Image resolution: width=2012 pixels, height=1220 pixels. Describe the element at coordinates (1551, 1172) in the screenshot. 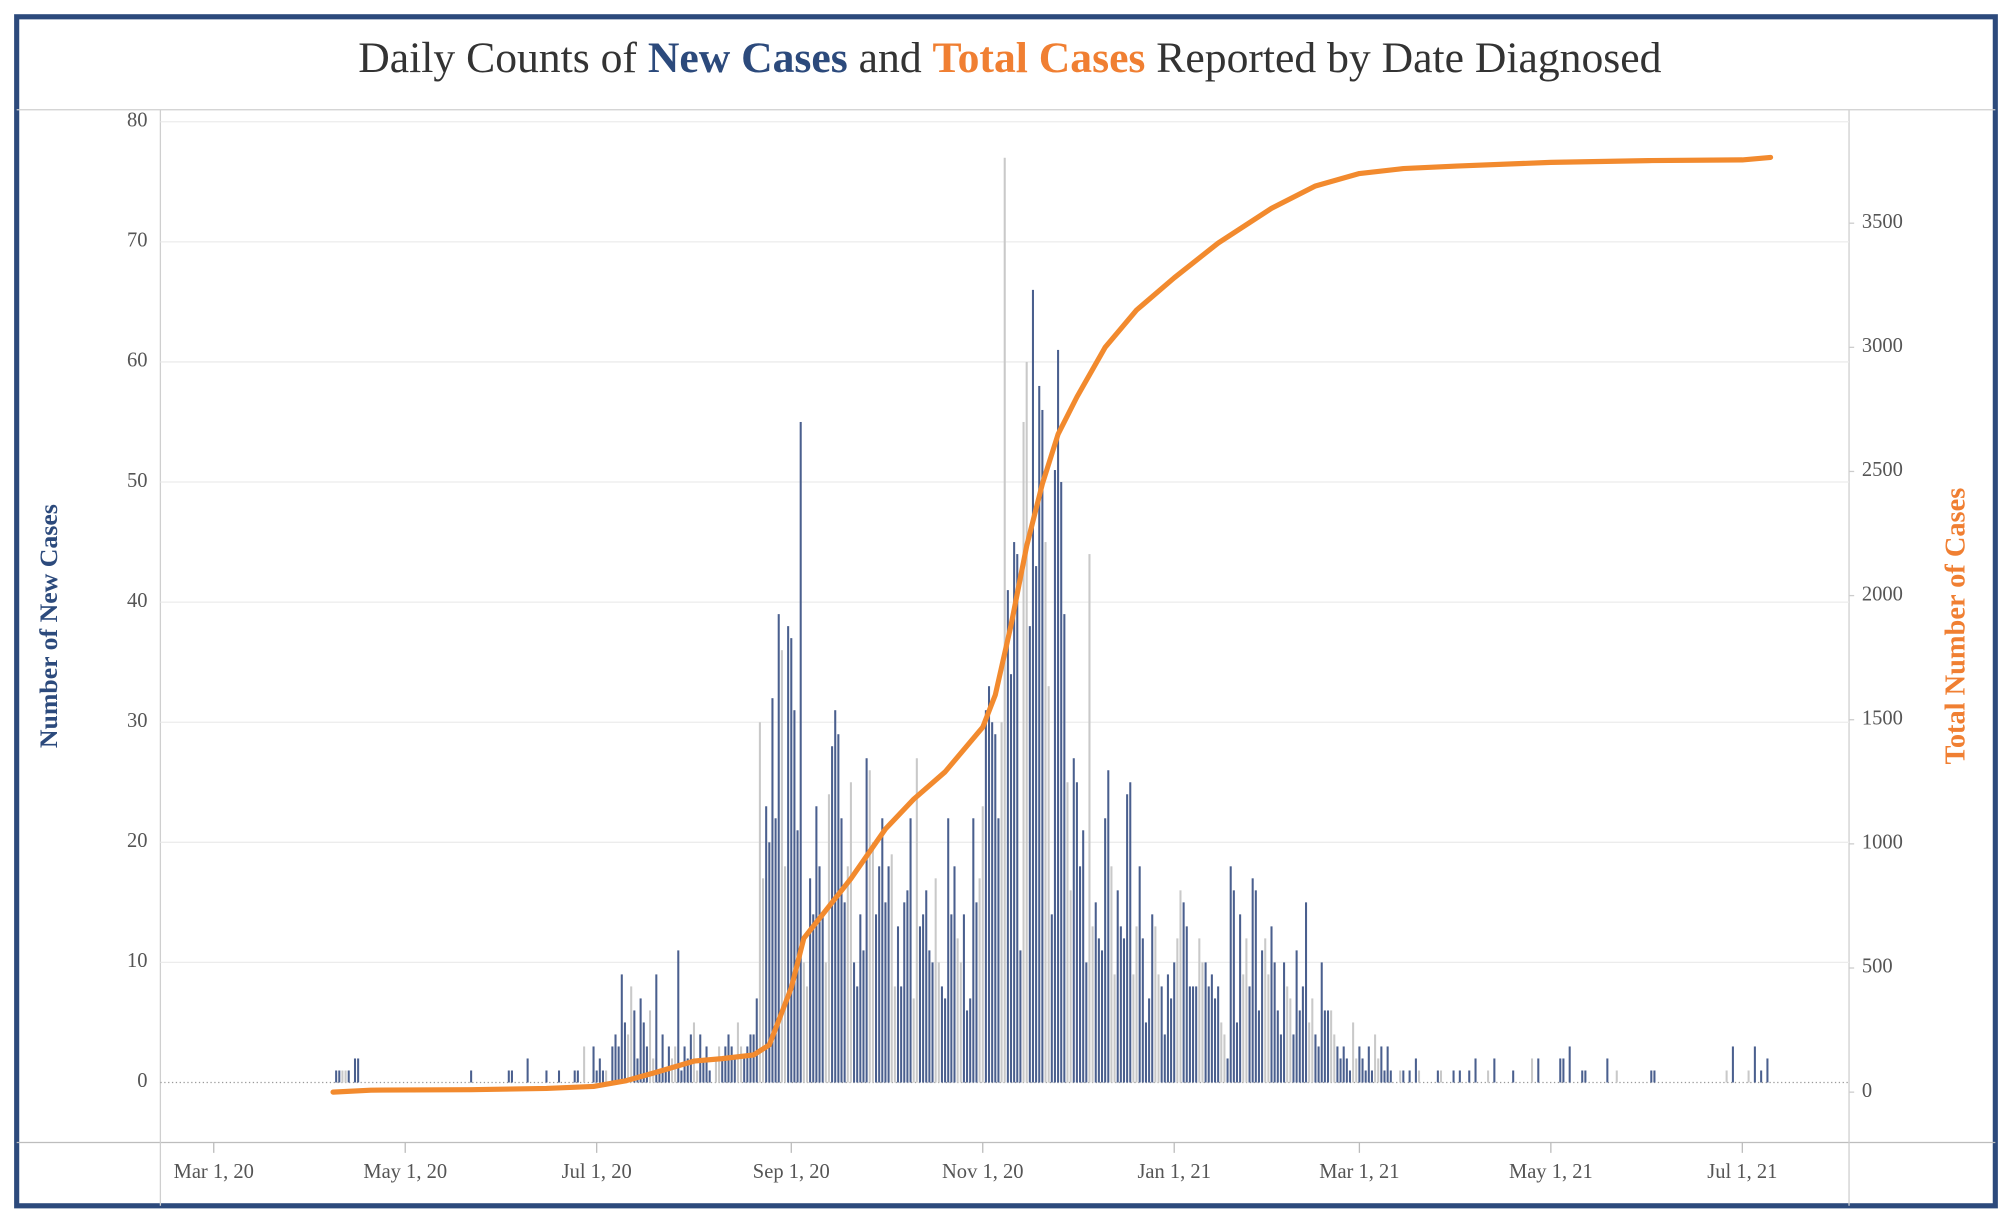

I see `x-tick-label: May 1, 21` at that location.